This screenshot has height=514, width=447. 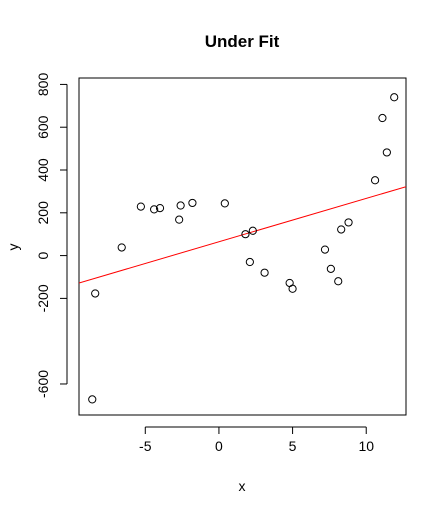 What do you see at coordinates (43, 255) in the screenshot?
I see `y-tick-label: 0` at bounding box center [43, 255].